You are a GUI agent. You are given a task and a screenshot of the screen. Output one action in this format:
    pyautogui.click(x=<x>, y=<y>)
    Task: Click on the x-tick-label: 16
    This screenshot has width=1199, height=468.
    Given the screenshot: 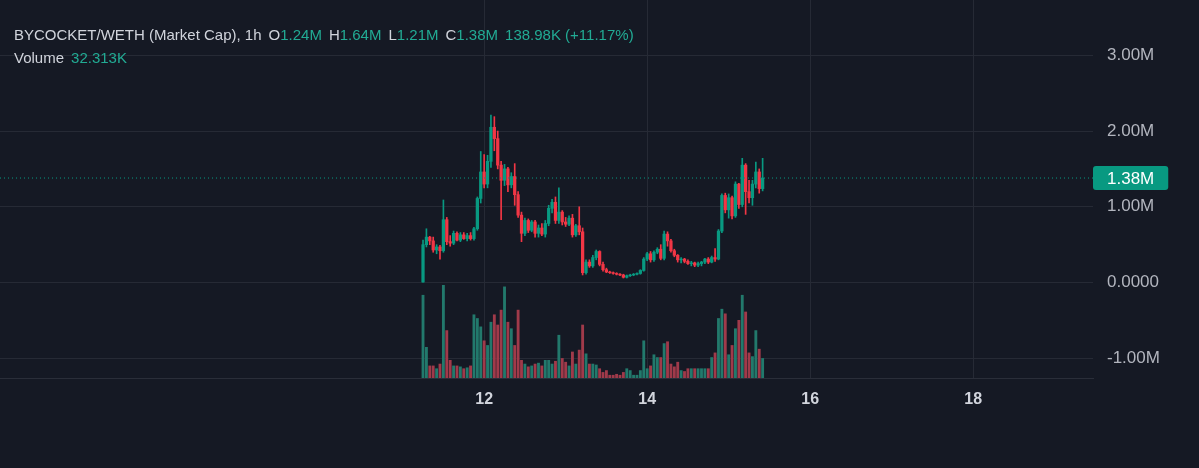 What is the action you would take?
    pyautogui.click(x=810, y=399)
    